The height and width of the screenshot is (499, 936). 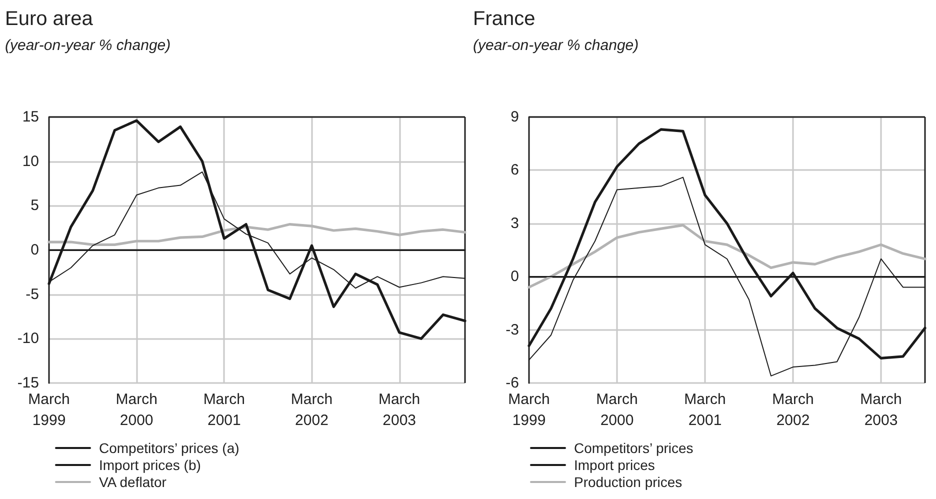 What do you see at coordinates (34, 205) in the screenshot?
I see `y-tick-label: 5` at bounding box center [34, 205].